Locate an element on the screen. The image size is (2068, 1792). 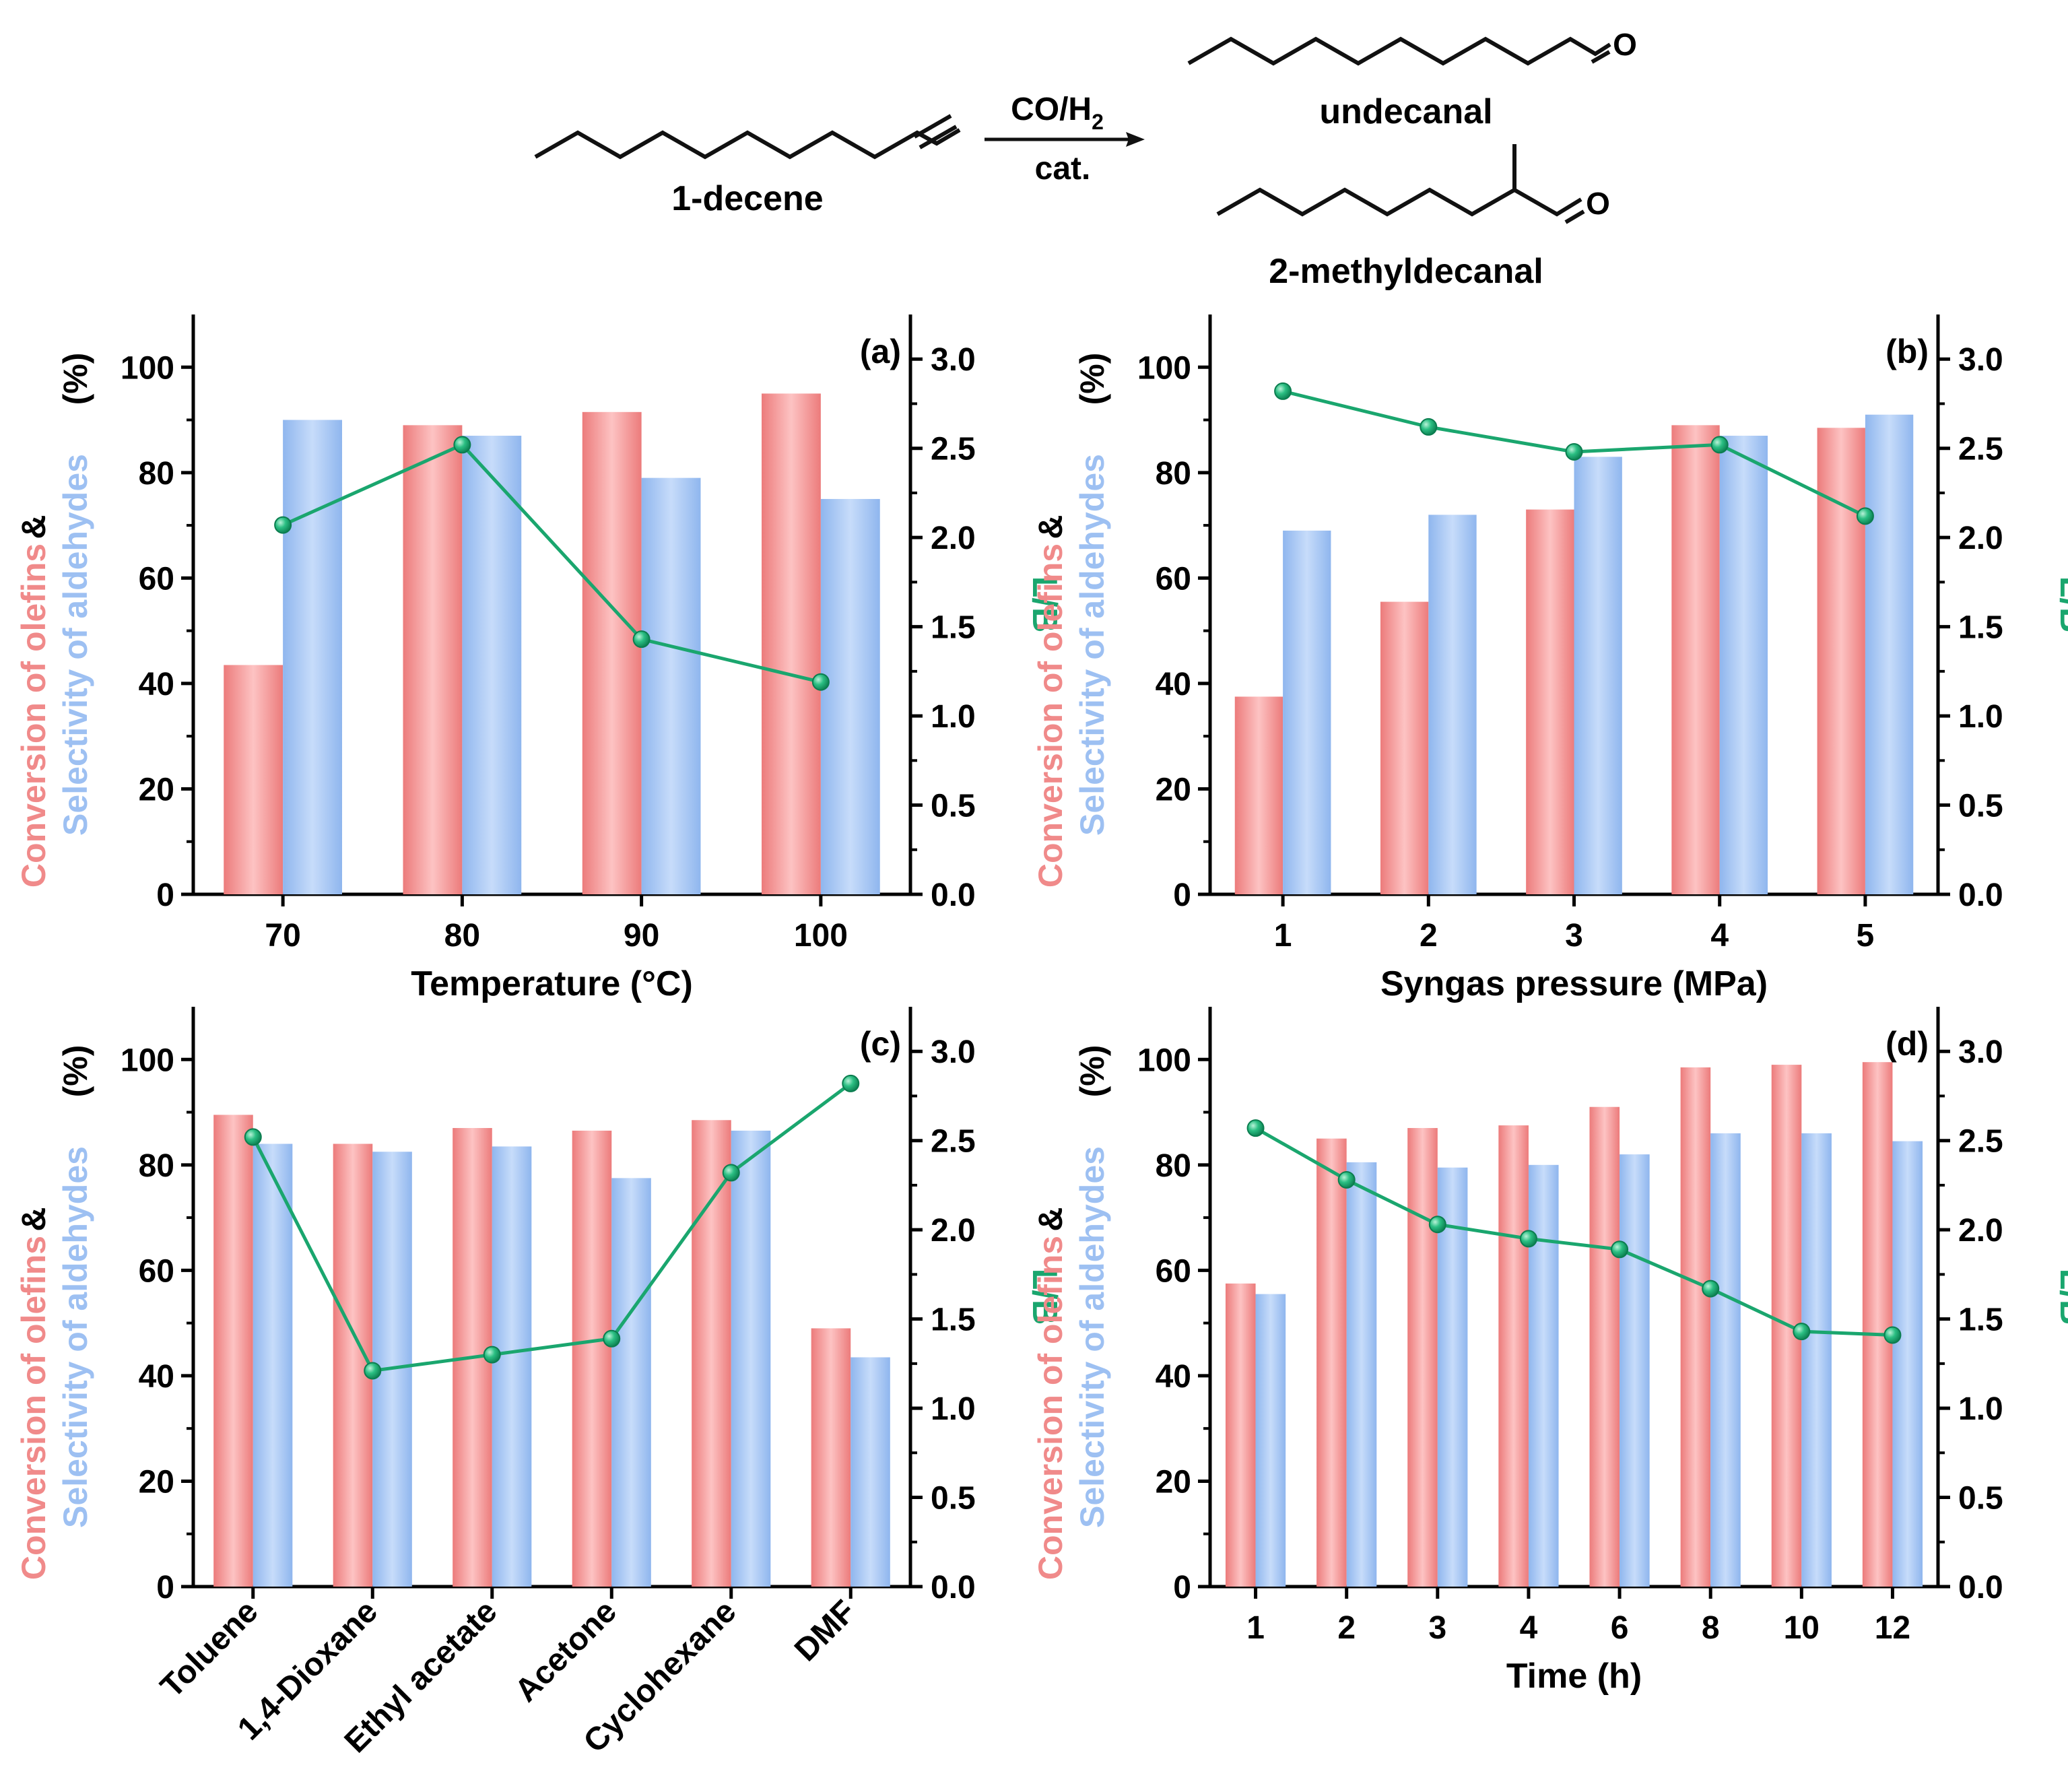
x-tick-label: 4 is located at coordinates (1719, 936).